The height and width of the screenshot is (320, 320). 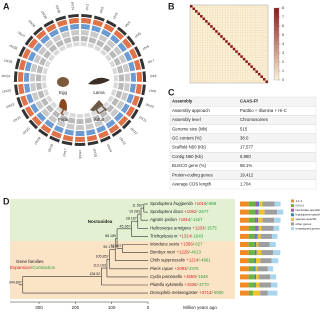 I want to click on gene-contraction: /-6000, so click(x=217, y=292).